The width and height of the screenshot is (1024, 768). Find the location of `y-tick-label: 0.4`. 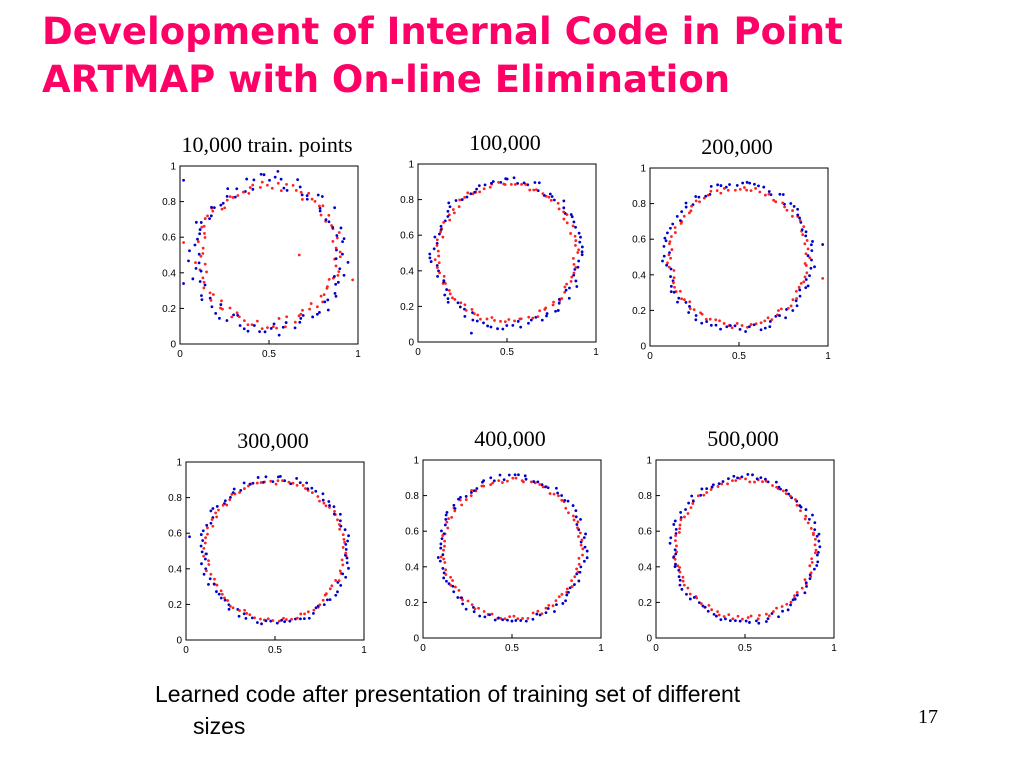

y-tick-label: 0.4 is located at coordinates (639, 275).